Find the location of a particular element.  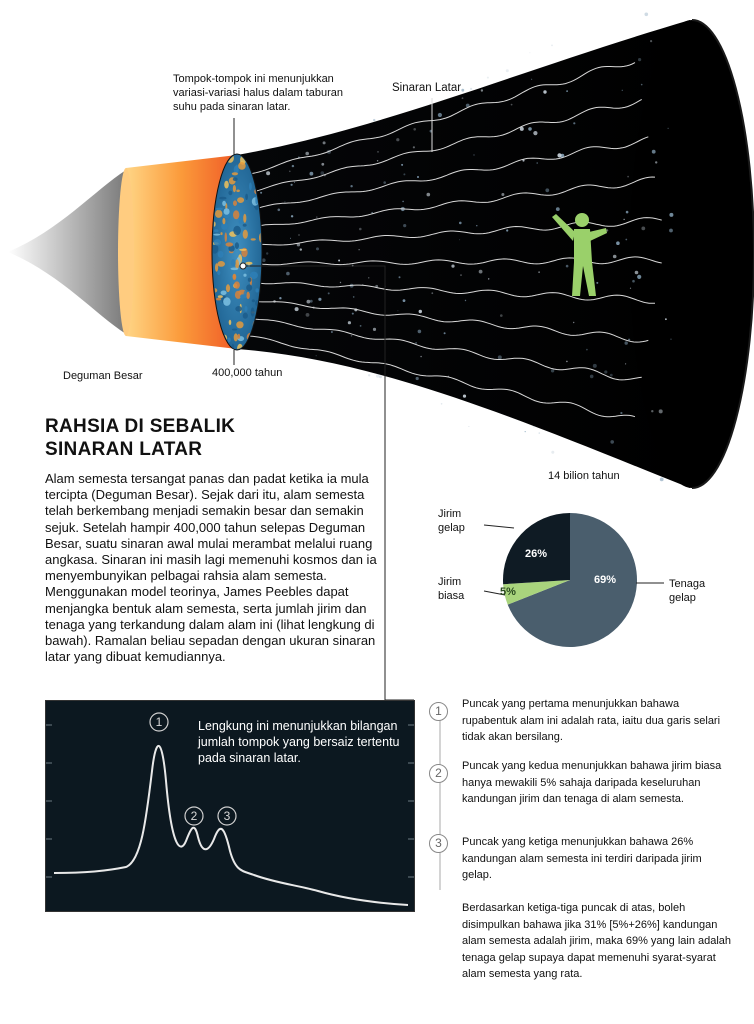

peak-3-label: 3 is located at coordinates (227, 816).